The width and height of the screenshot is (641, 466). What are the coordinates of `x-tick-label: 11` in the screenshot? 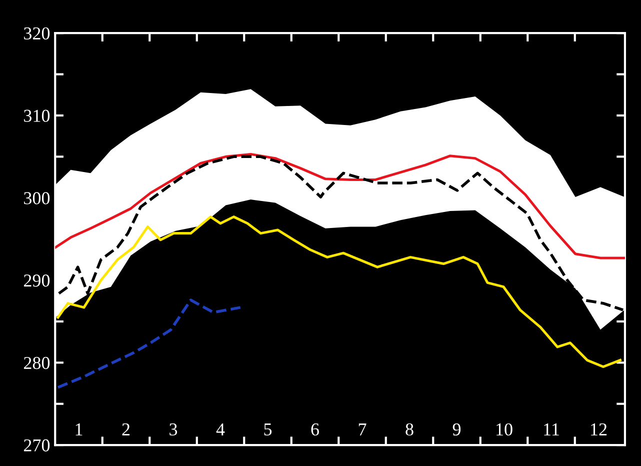 It's located at (551, 429).